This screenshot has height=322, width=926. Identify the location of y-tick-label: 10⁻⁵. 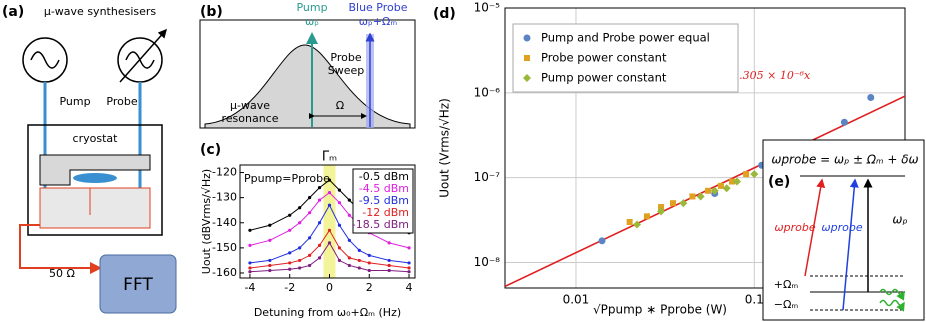
(487, 8).